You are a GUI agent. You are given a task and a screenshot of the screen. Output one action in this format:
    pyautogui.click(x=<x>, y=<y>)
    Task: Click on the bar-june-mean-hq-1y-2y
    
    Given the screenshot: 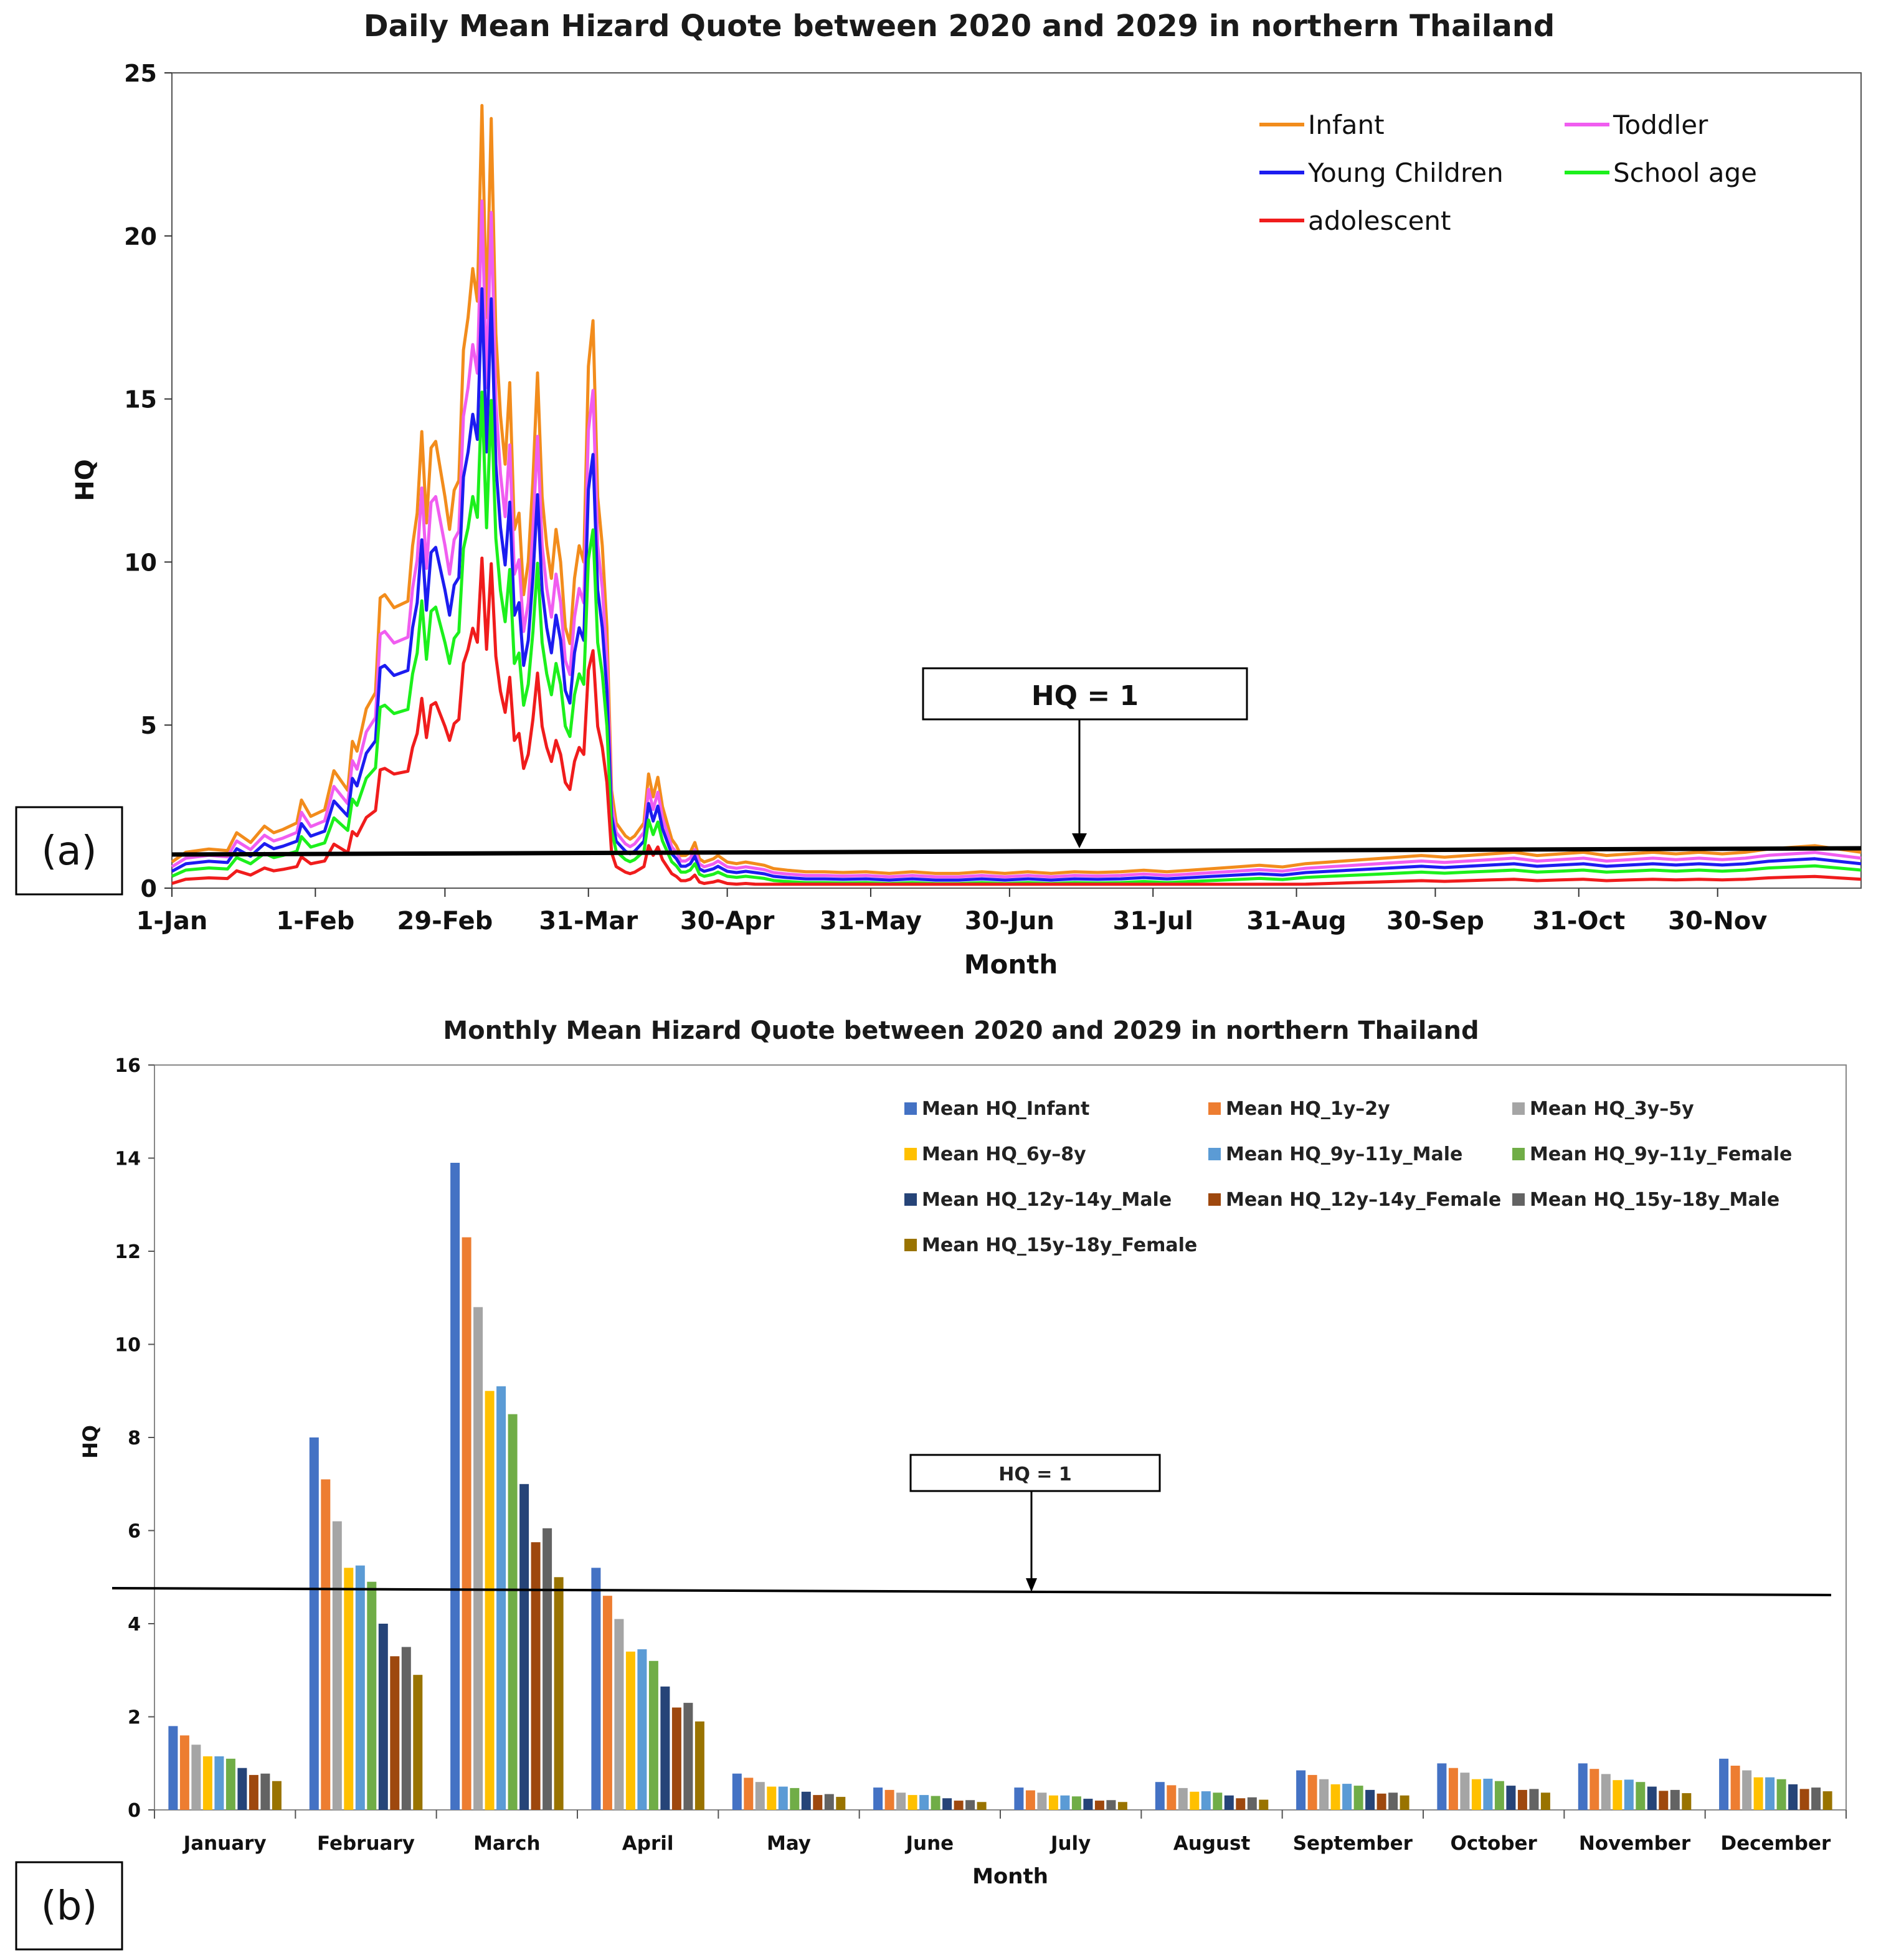 What is the action you would take?
    pyautogui.click(x=889, y=1799)
    